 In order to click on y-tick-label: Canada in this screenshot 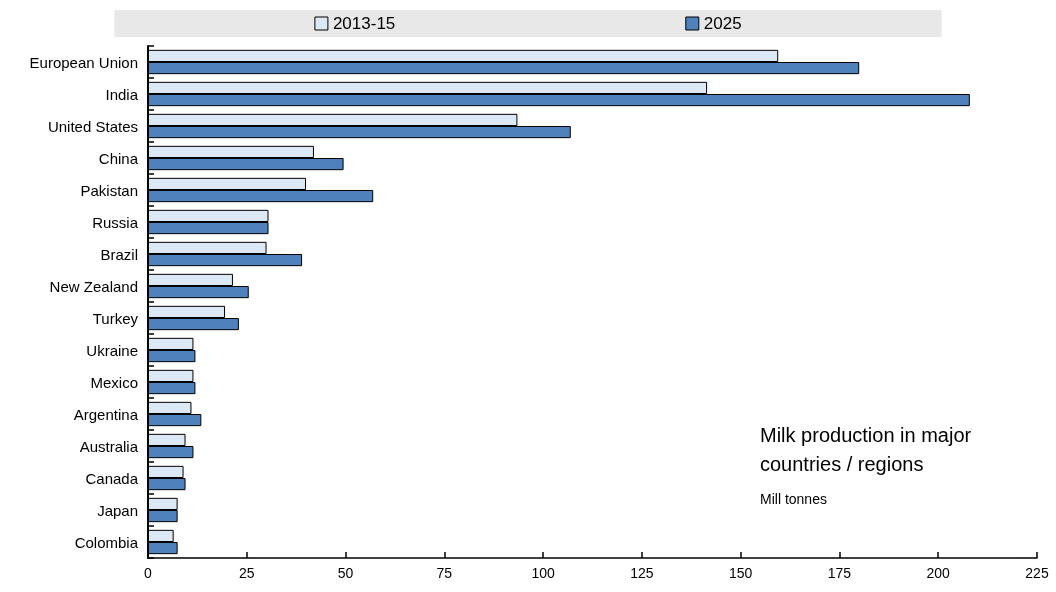, I will do `click(112, 478)`.